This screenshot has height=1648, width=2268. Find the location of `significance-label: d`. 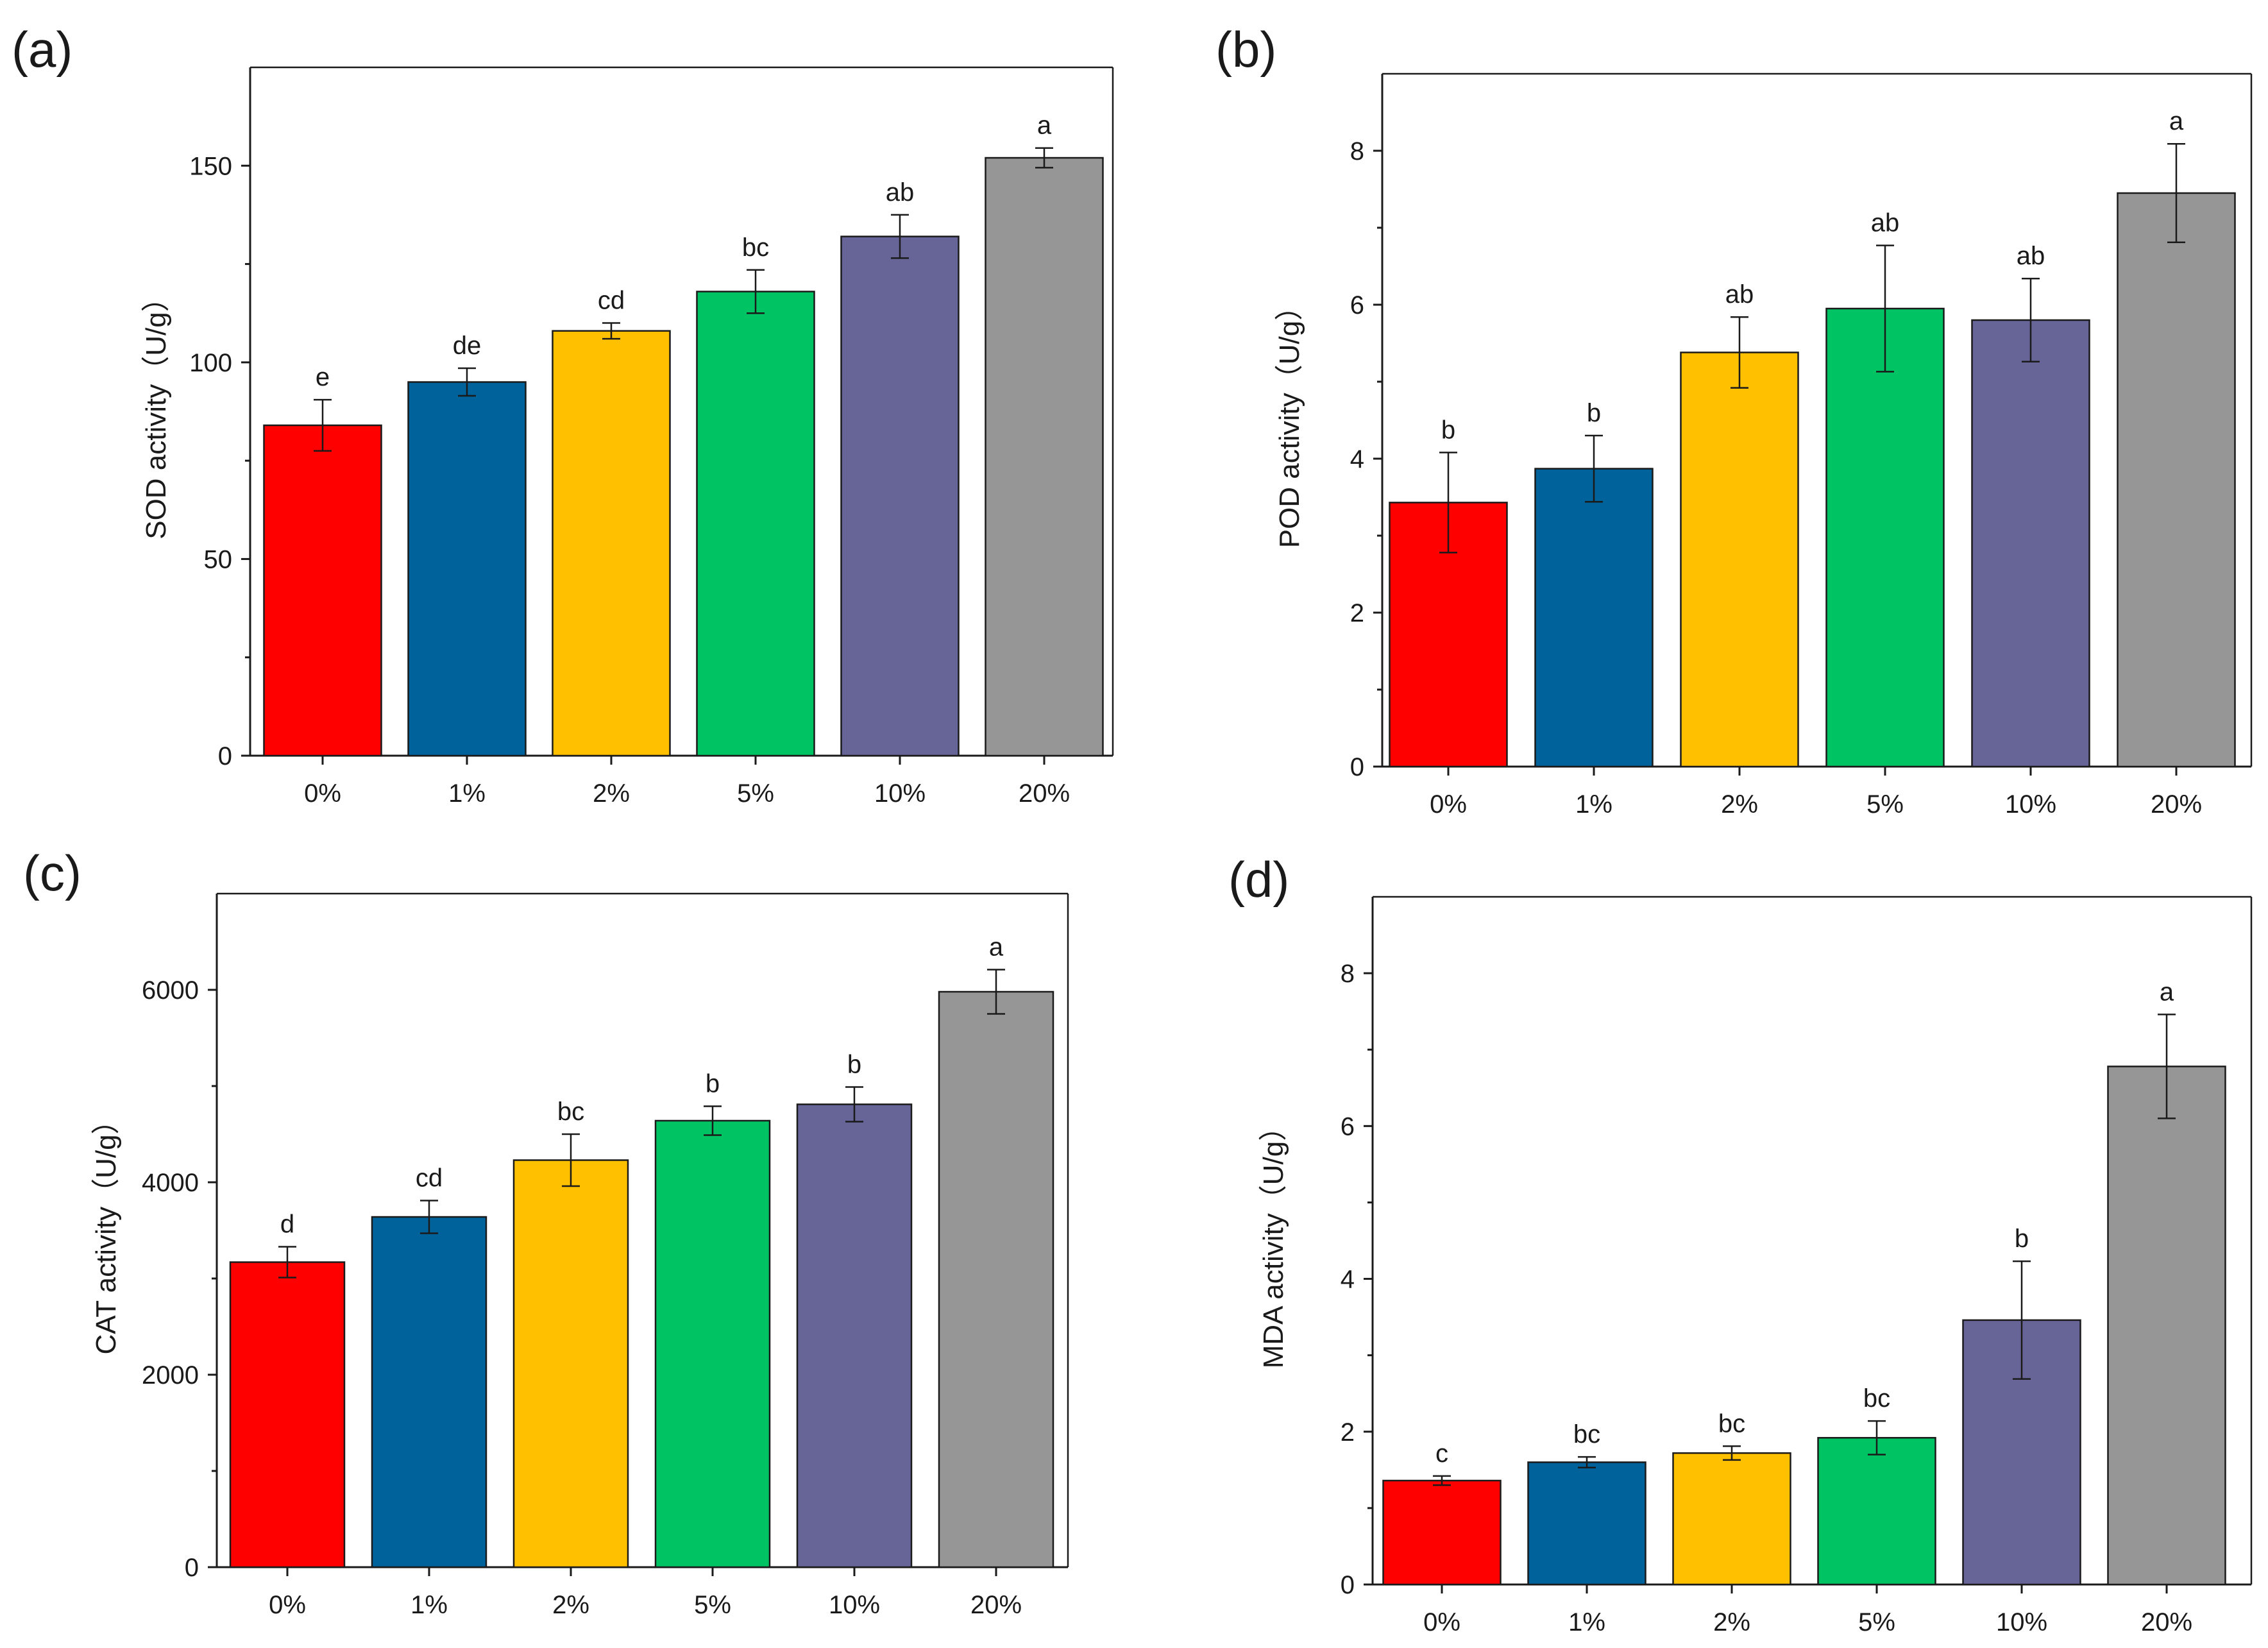

significance-label: d is located at coordinates (287, 1225).